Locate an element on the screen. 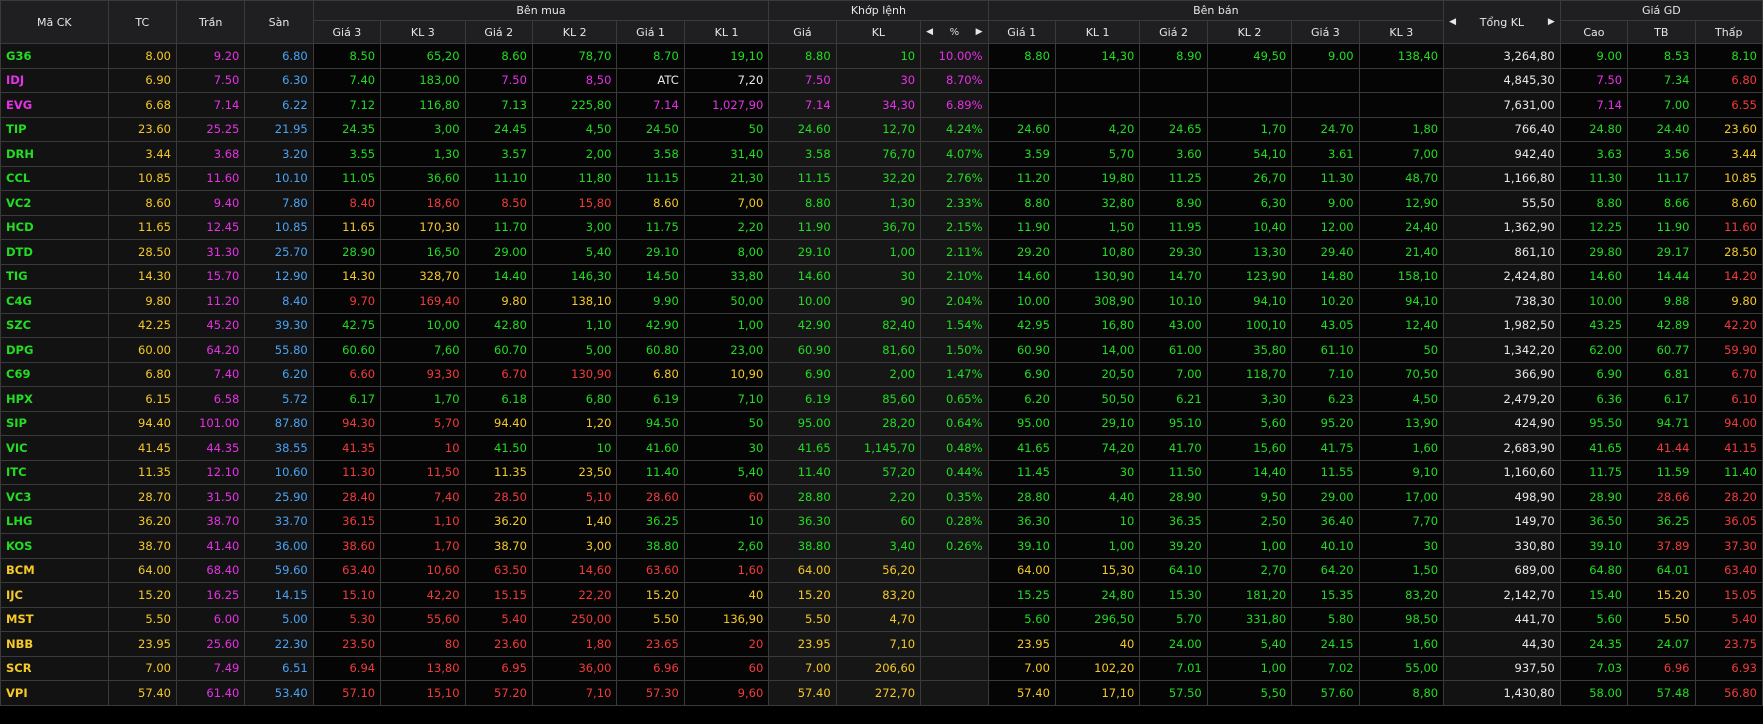 The image size is (1763, 724). cell-symbol: VIC is located at coordinates (54, 448).